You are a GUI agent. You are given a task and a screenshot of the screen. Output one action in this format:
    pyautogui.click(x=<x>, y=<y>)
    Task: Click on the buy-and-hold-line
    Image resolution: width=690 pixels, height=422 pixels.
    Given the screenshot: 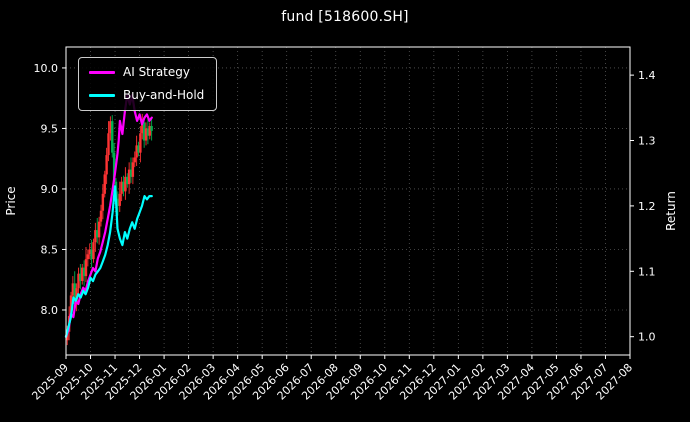 What is the action you would take?
    pyautogui.click(x=108, y=261)
    